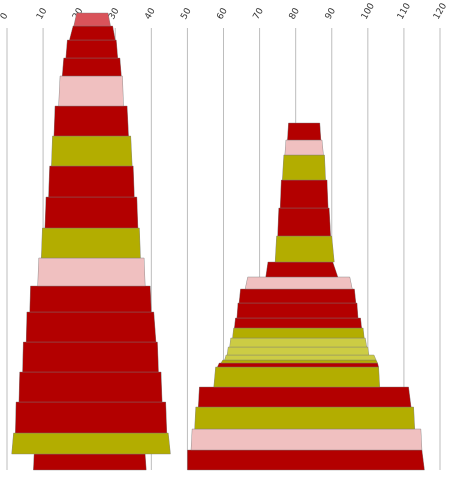 This screenshot has width=452, height=477. Describe the element at coordinates (42, 13) in the screenshot. I see `x-tick-label: 10` at that location.